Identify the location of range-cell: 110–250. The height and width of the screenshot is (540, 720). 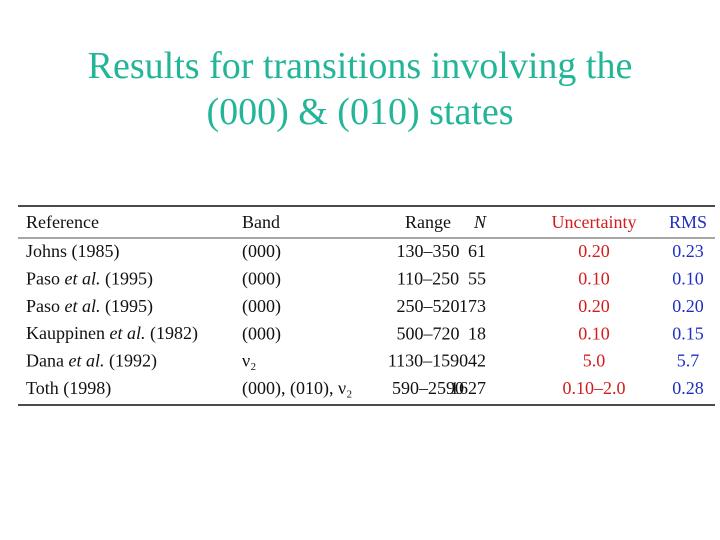
(428, 279).